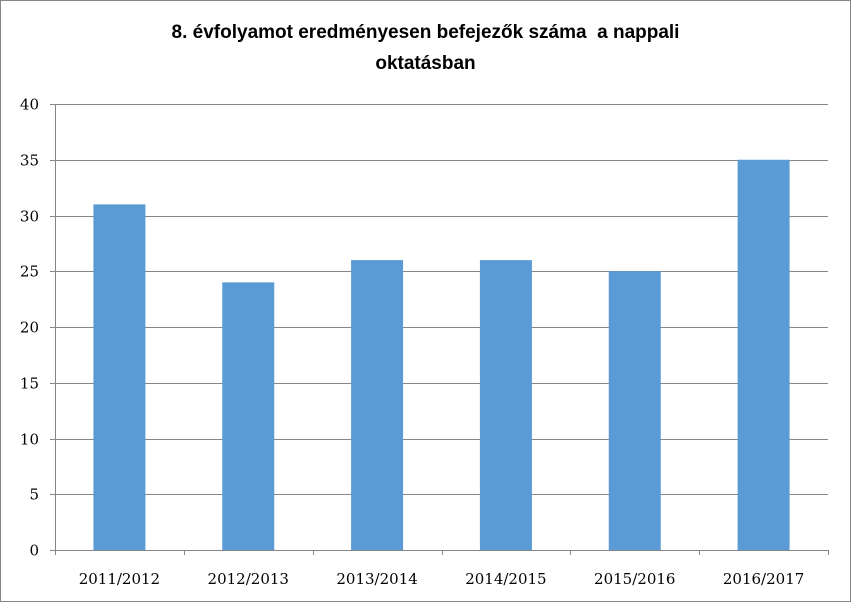 The height and width of the screenshot is (602, 851). What do you see at coordinates (425, 63) in the screenshot?
I see `chart-title-line-2: oktatásban` at bounding box center [425, 63].